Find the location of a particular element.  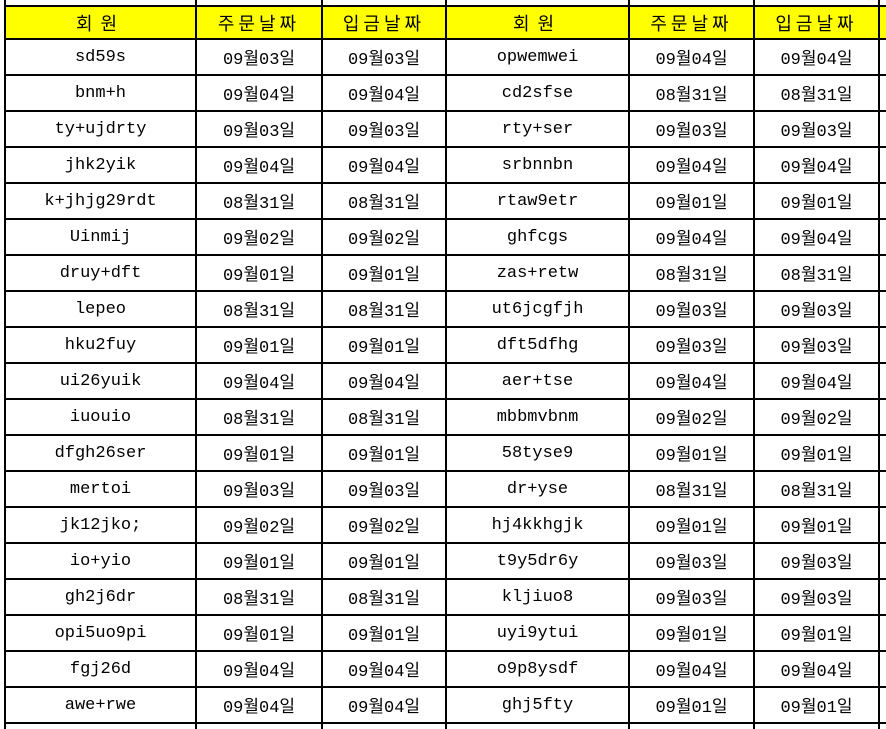

member-cell: opwemwei is located at coordinates (538, 58).